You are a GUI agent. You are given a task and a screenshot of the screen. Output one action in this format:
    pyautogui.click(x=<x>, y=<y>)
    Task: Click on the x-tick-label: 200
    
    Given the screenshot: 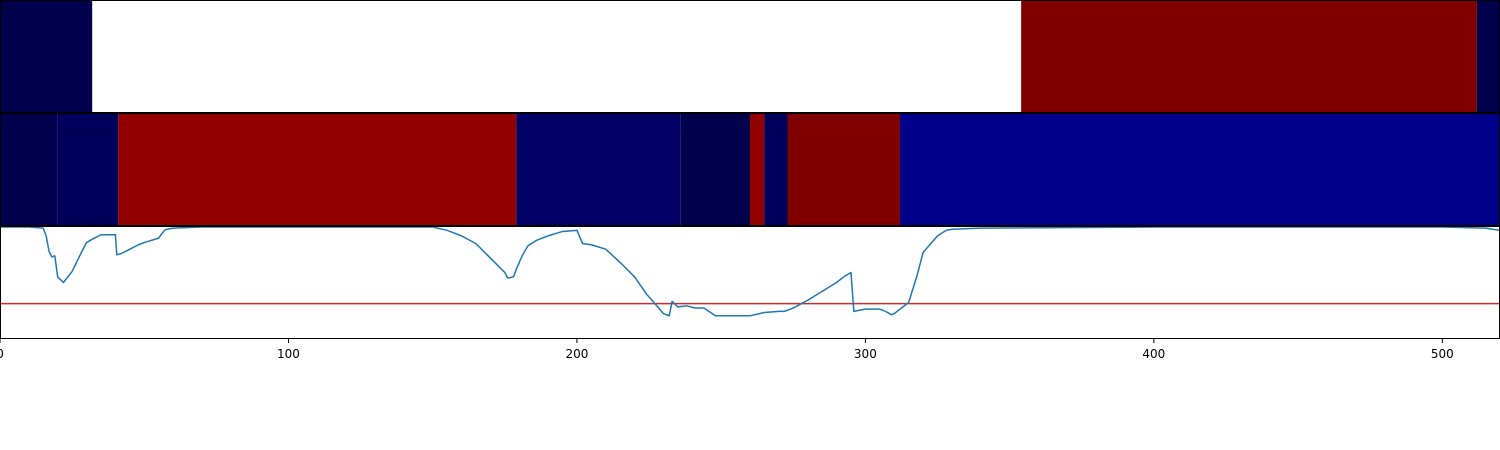 What is the action you would take?
    pyautogui.click(x=576, y=354)
    